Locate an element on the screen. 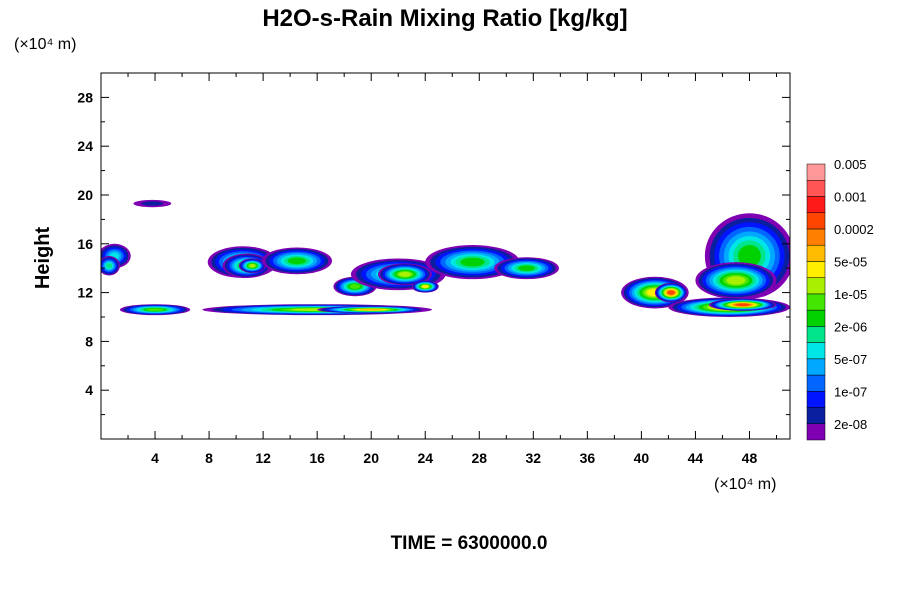  colorbar-label: 5e-05 is located at coordinates (850, 261).